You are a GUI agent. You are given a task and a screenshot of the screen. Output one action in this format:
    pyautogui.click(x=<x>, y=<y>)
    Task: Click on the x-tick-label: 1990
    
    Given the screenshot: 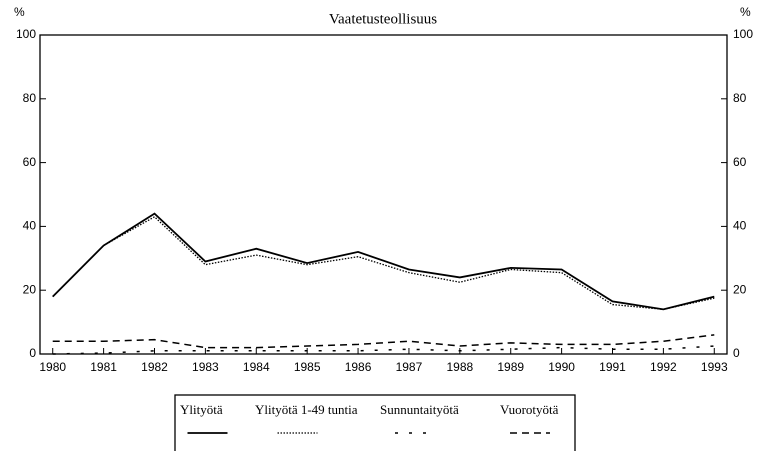 What is the action you would take?
    pyautogui.click(x=561, y=367)
    